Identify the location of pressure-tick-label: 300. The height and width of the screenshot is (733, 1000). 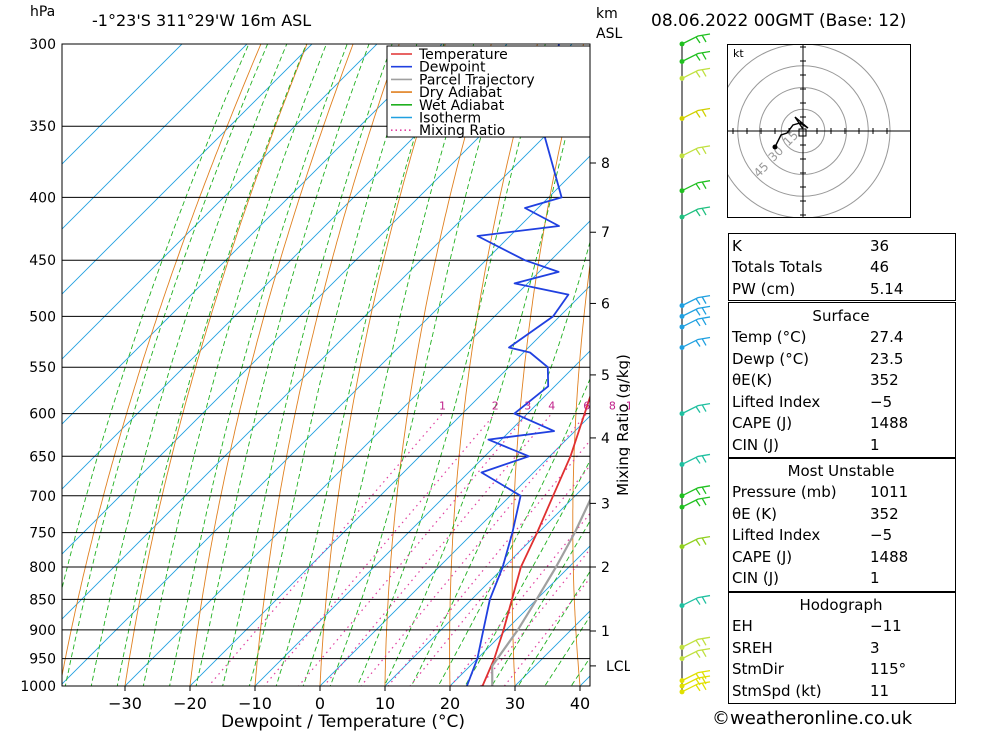
(42, 45).